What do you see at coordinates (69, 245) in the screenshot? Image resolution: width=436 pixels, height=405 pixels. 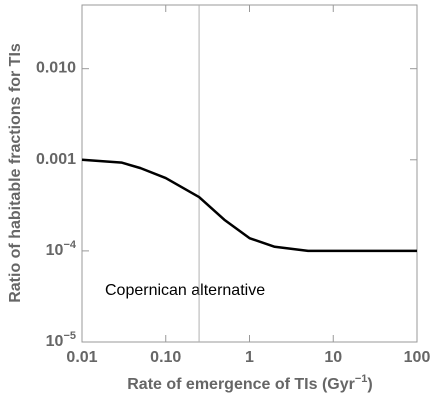 I see `y-tick-label-exponent: −4` at bounding box center [69, 245].